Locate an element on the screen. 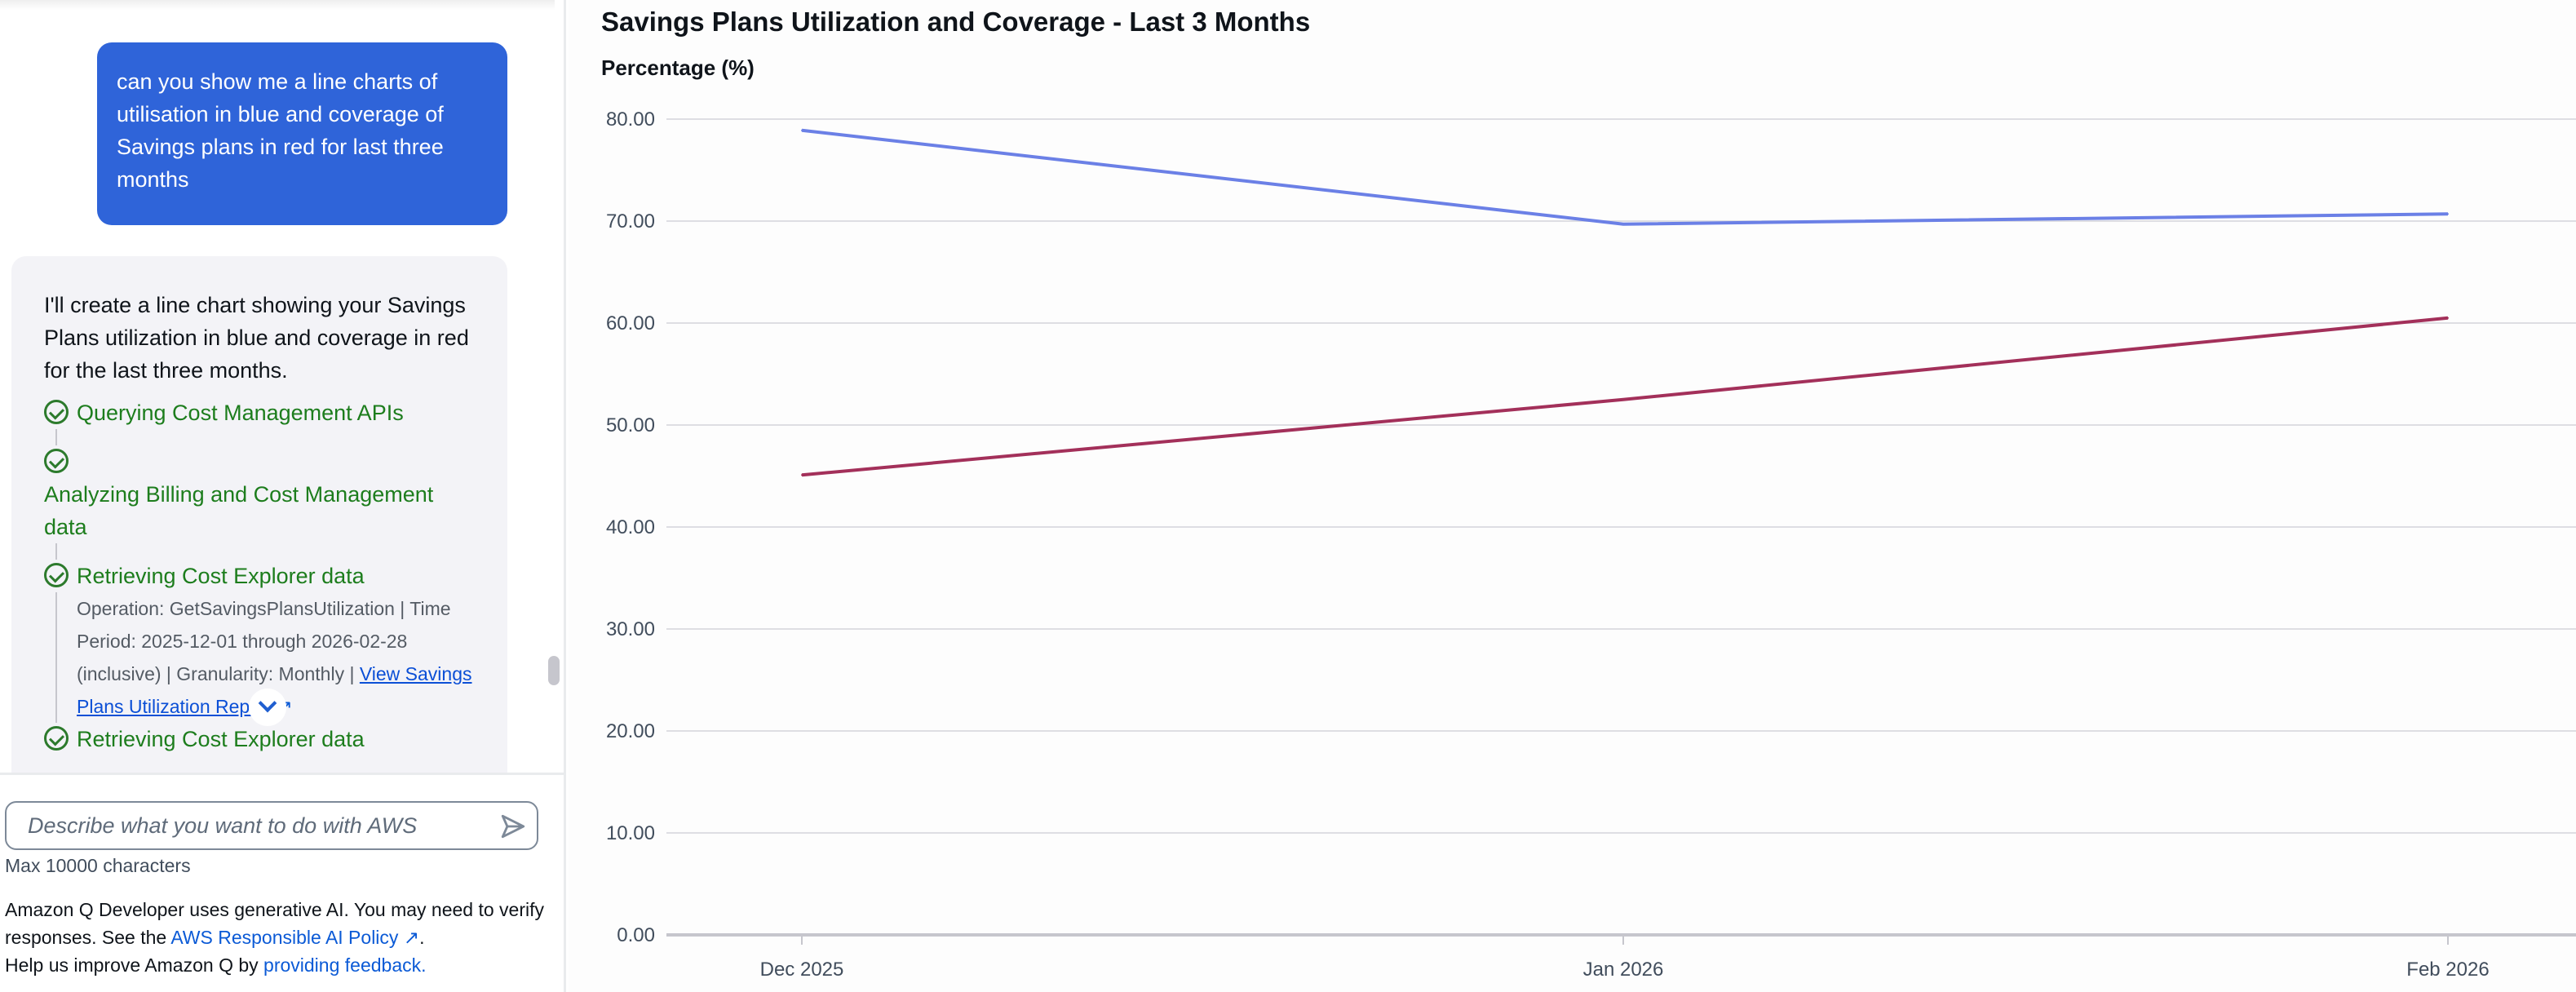  responsible-ai-policy-link: AWS Responsible AI Policy is located at coordinates (284, 937).